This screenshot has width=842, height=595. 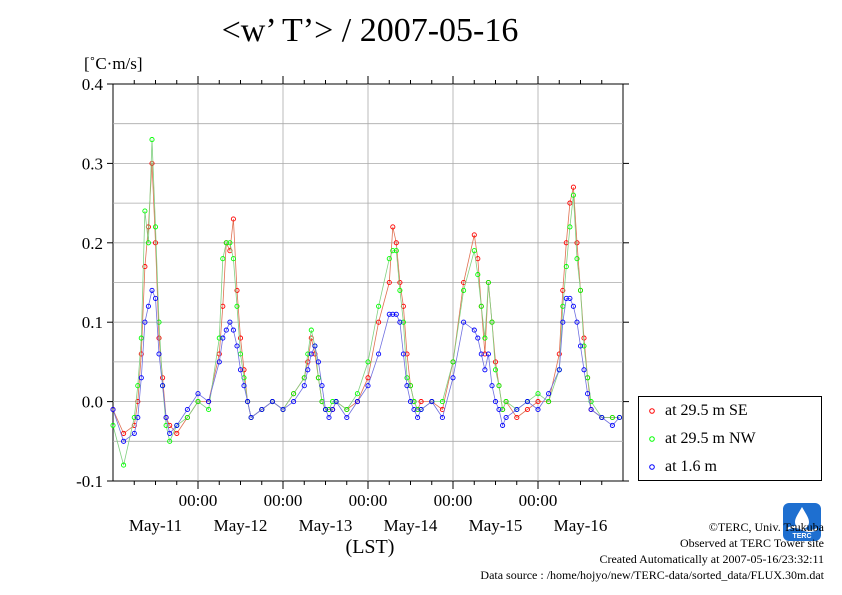 What do you see at coordinates (710, 438) in the screenshot?
I see `legend-label-nw: at 29.5 m NW` at bounding box center [710, 438].